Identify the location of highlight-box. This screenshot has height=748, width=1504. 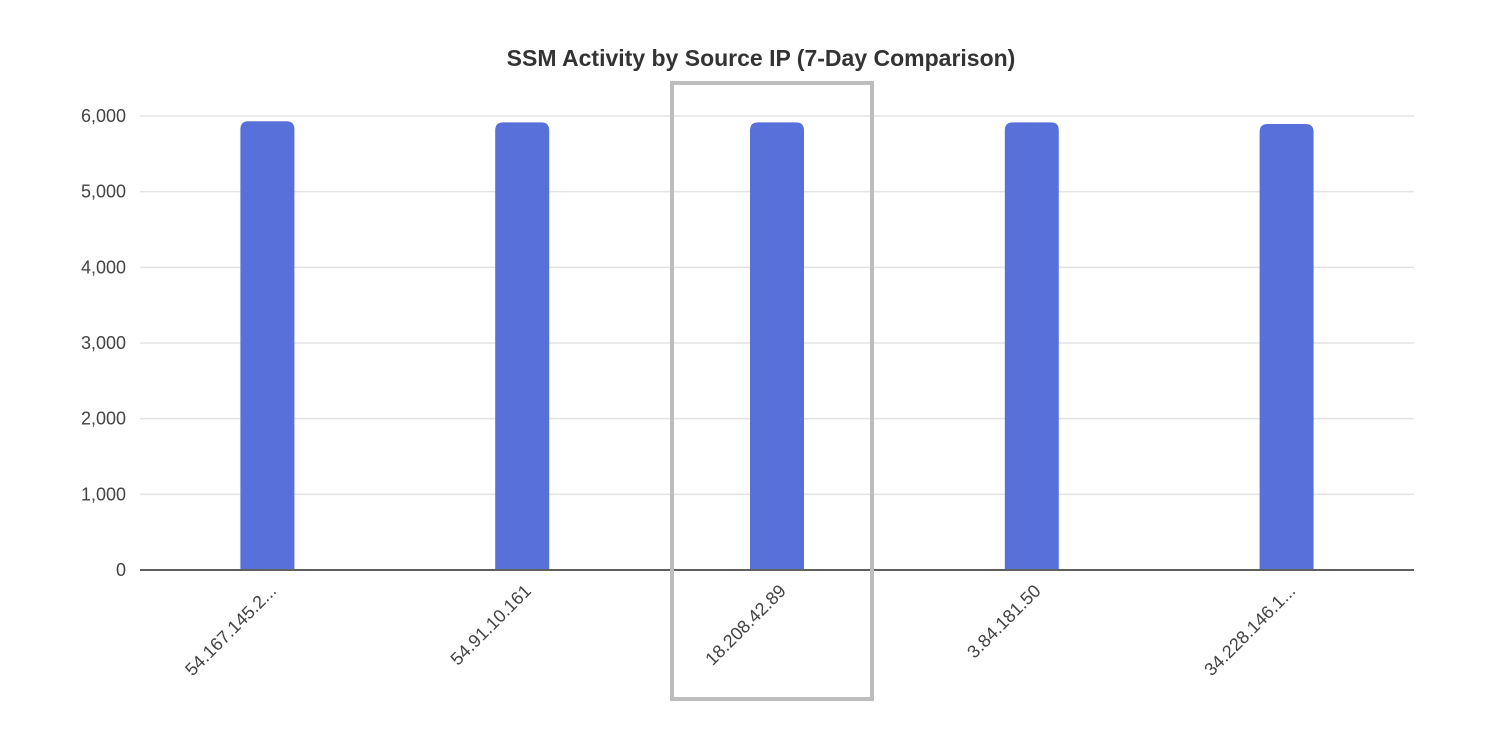
(772, 391).